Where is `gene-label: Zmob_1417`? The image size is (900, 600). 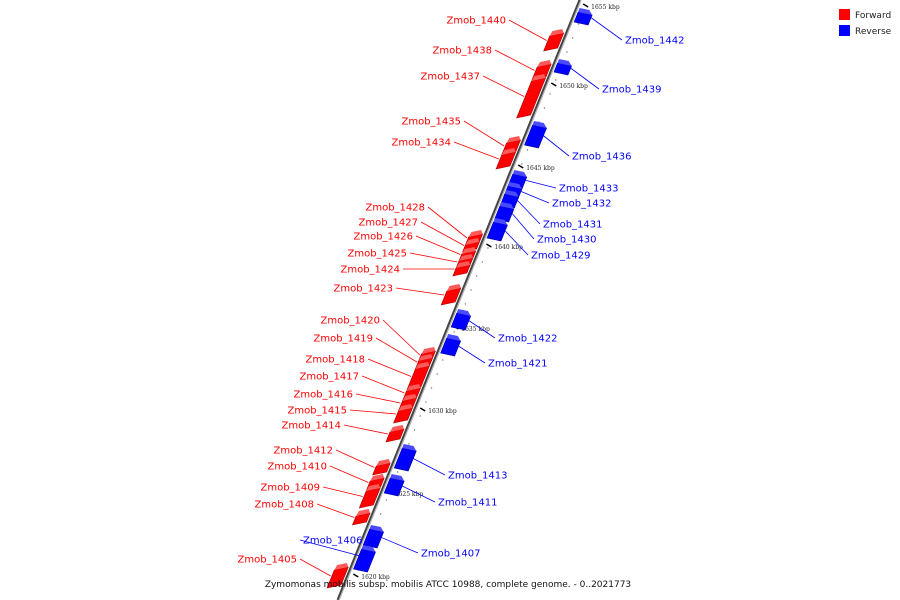
gene-label: Zmob_1417 is located at coordinates (329, 377).